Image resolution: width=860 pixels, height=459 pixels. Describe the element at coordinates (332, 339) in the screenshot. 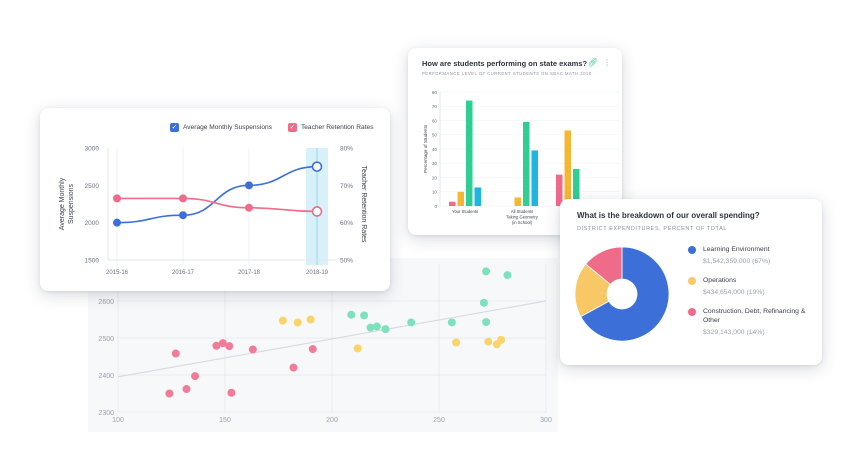

I see `trend-line` at that location.